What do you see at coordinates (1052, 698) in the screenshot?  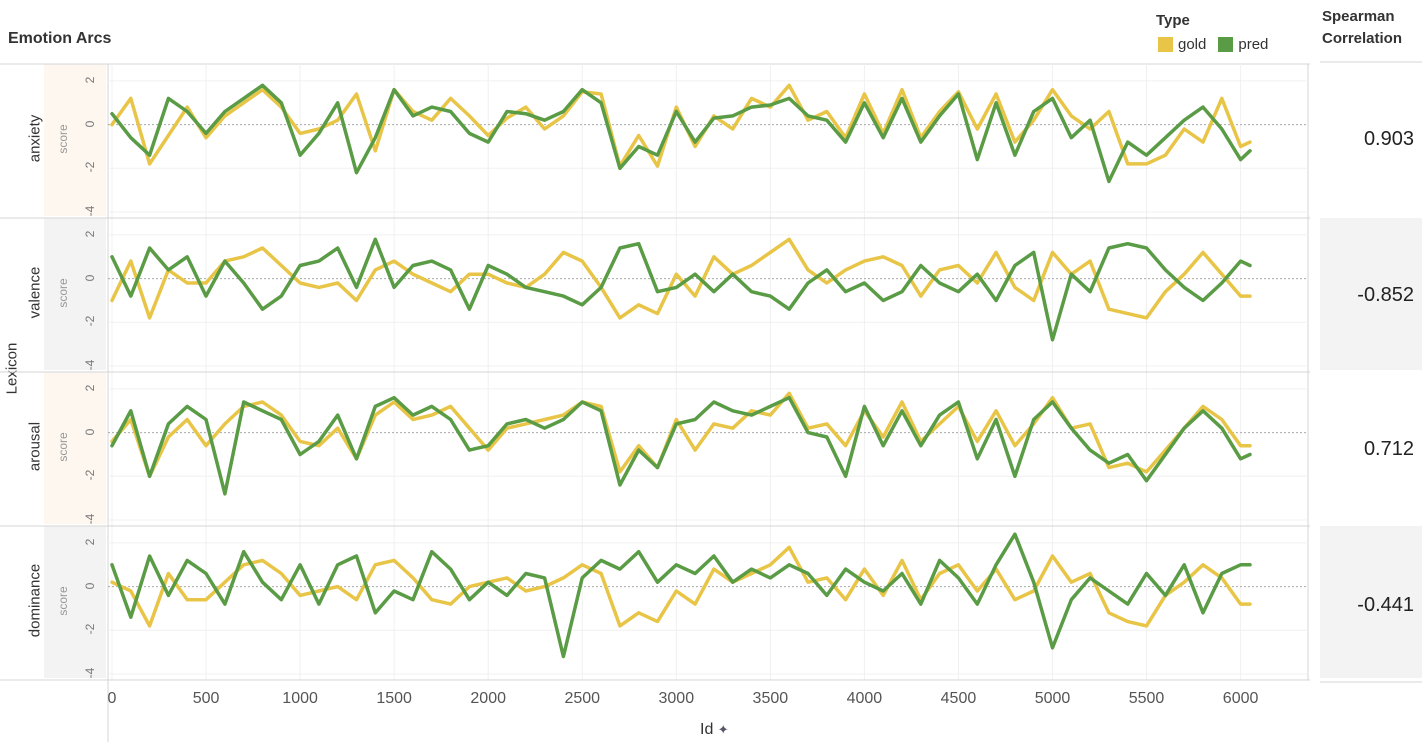 I see `x-tick-label: 5000` at bounding box center [1052, 698].